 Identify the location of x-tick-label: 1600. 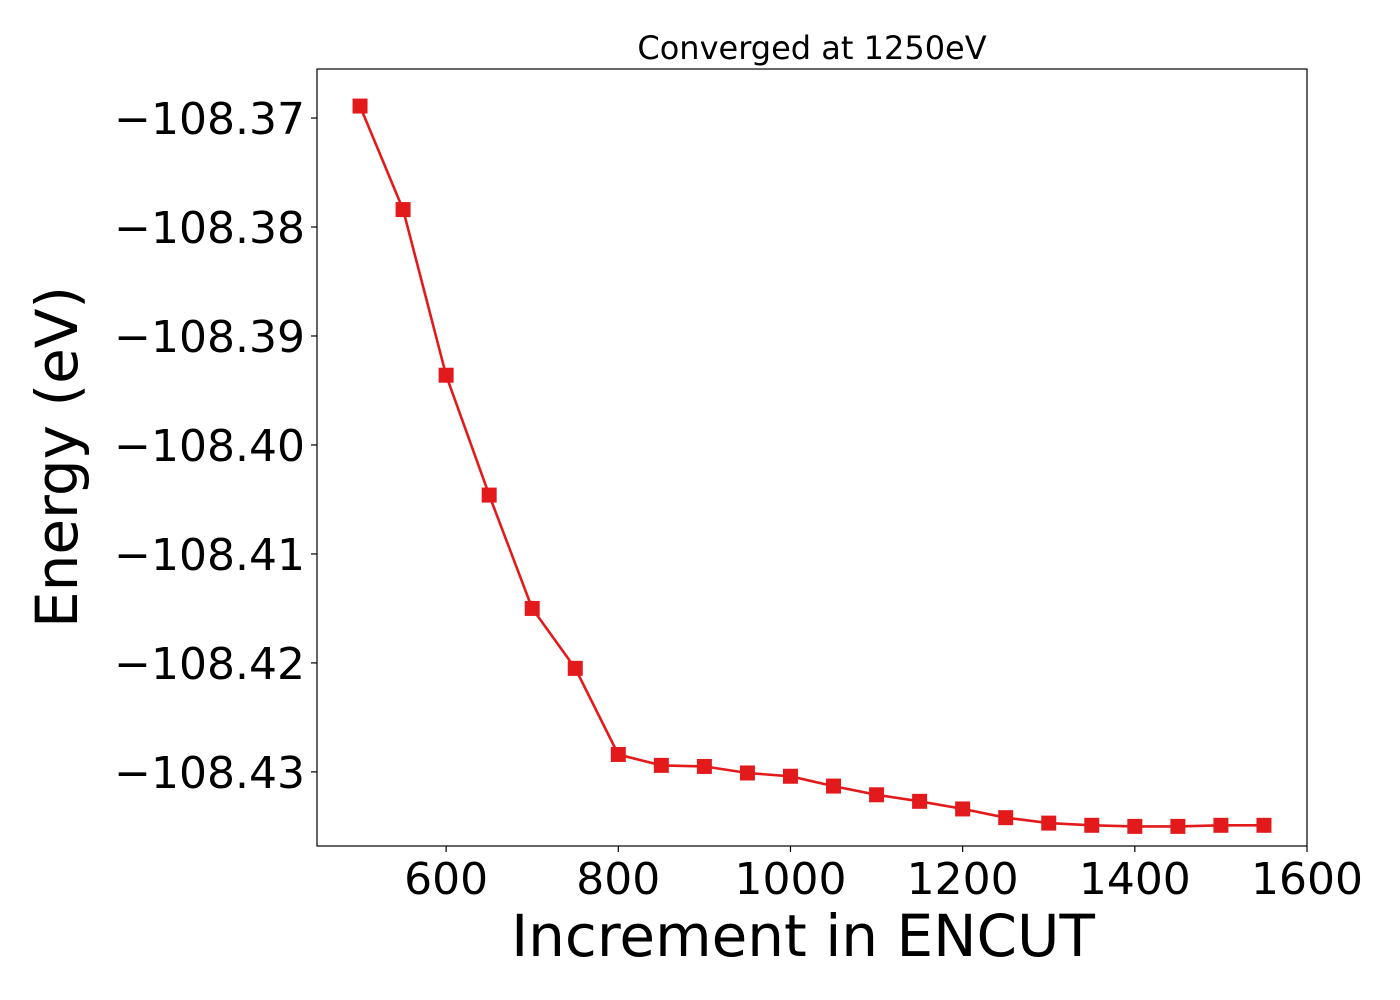
(1307, 879).